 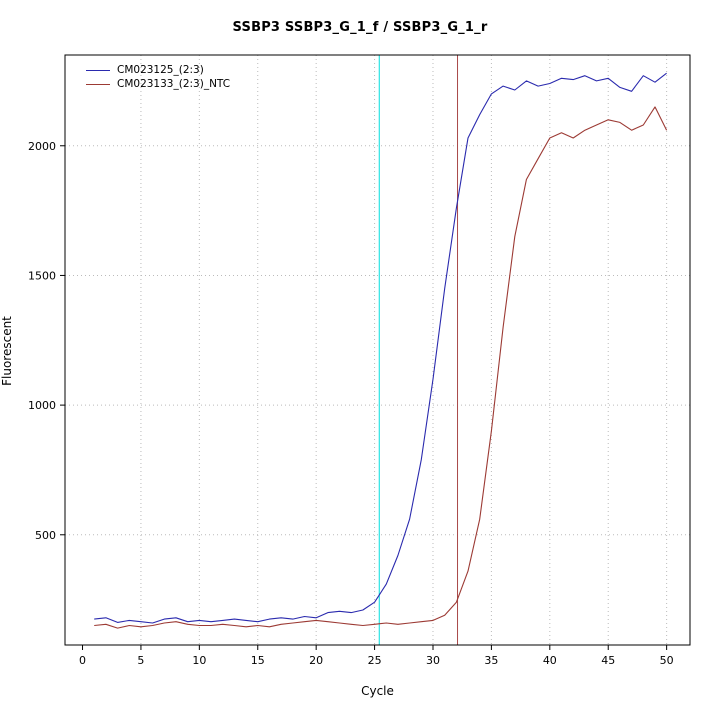 What do you see at coordinates (550, 660) in the screenshot?
I see `x-tick-label: 40` at bounding box center [550, 660].